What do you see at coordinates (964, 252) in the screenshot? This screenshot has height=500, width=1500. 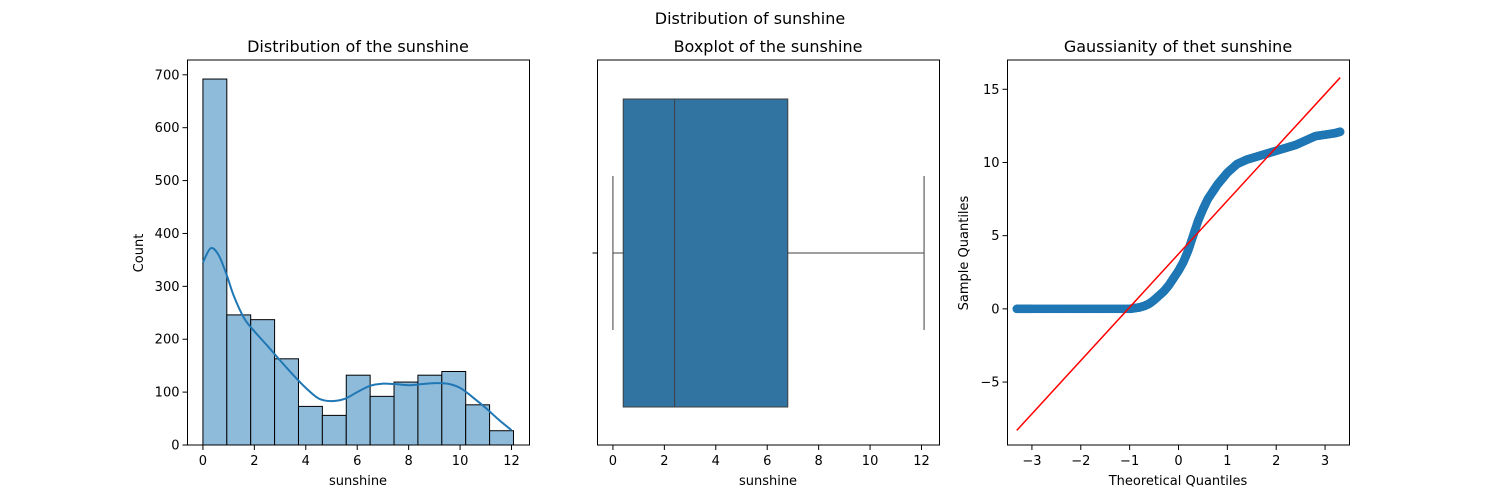 I see `qq-ylabel: Sample Quantiles` at bounding box center [964, 252].